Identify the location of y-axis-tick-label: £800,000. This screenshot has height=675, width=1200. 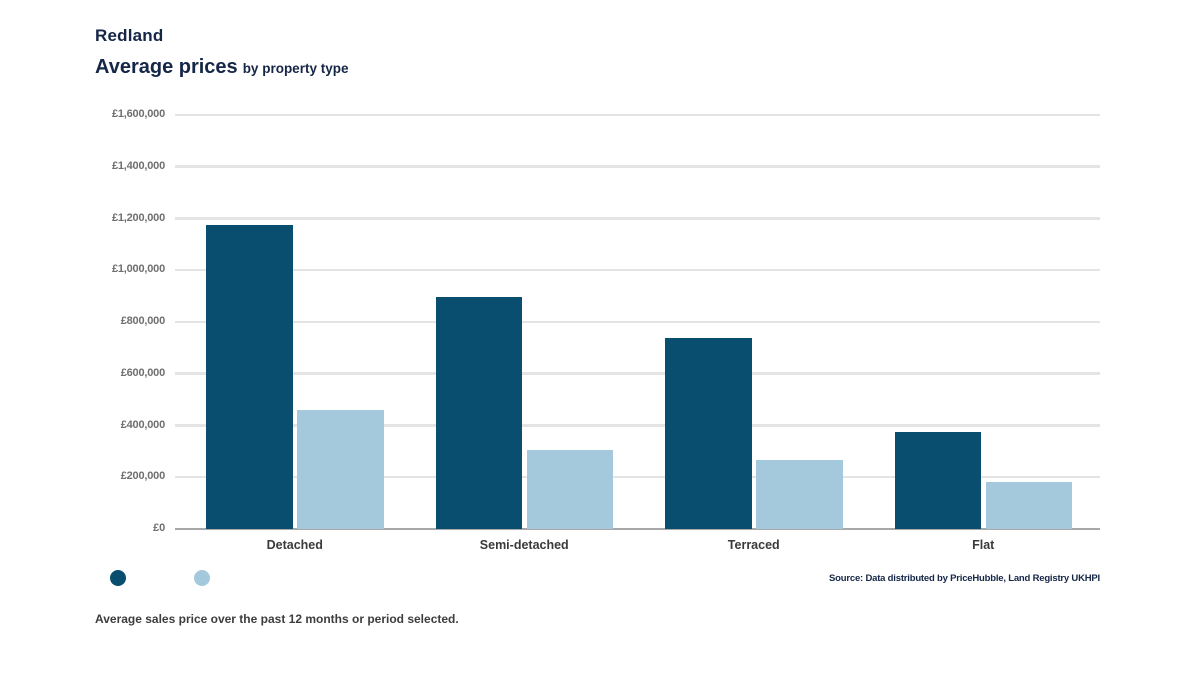
(142, 321).